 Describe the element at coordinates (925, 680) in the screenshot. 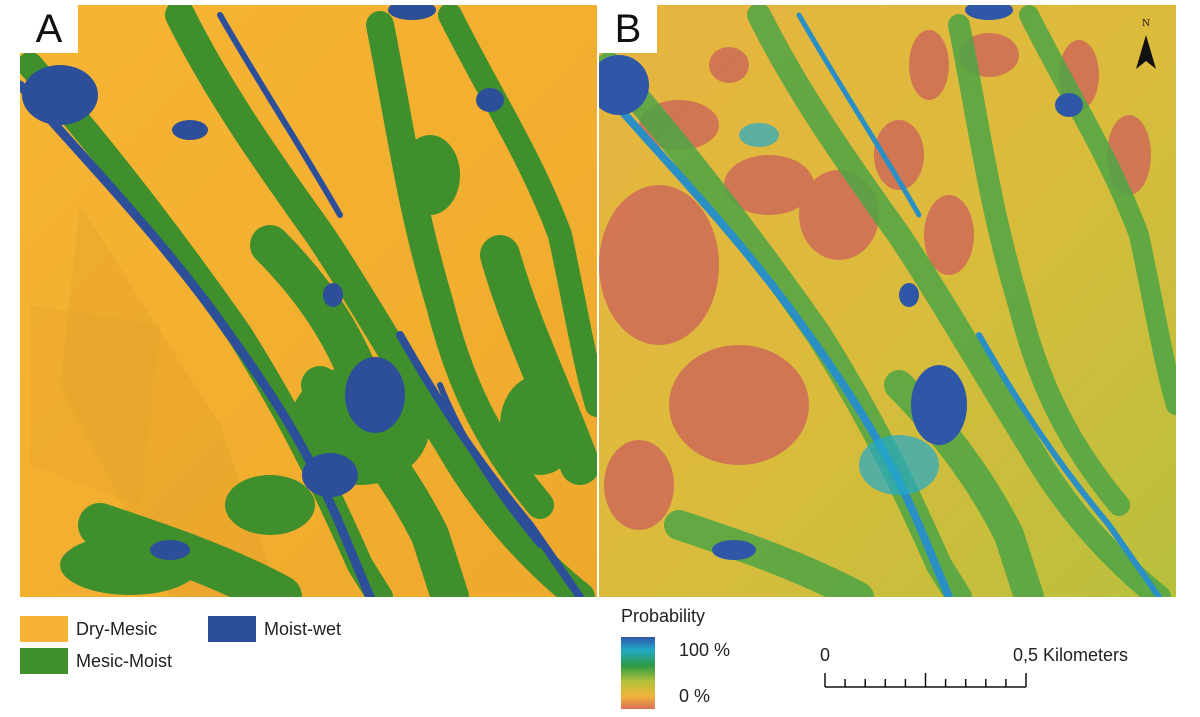

I see `scale-bar-graphic` at that location.